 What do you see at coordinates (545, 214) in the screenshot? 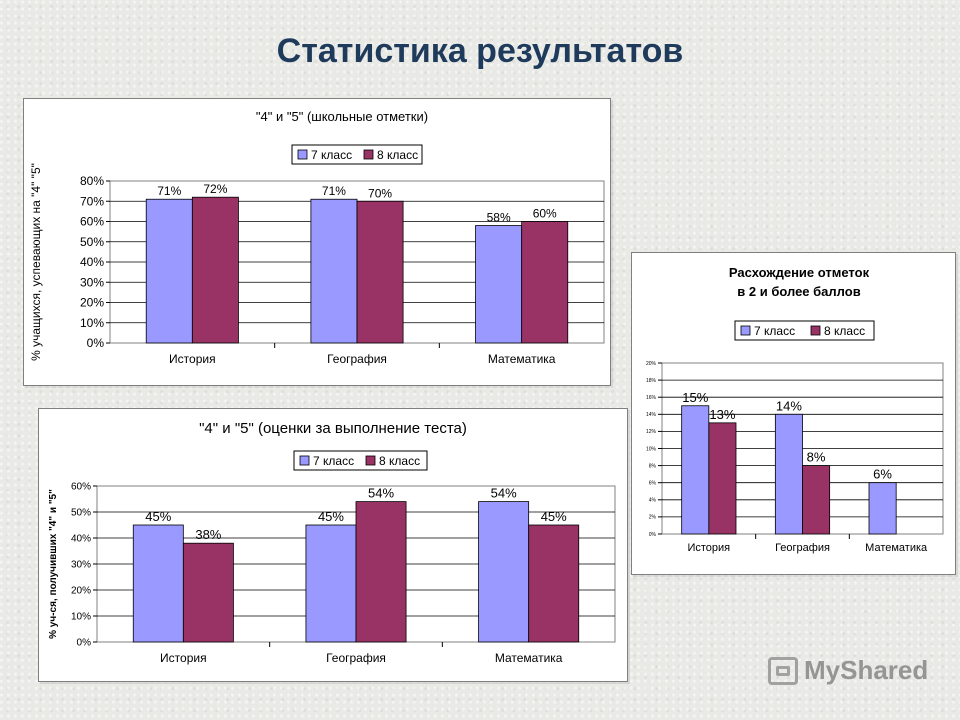
I see `data-label: 60%` at bounding box center [545, 214].